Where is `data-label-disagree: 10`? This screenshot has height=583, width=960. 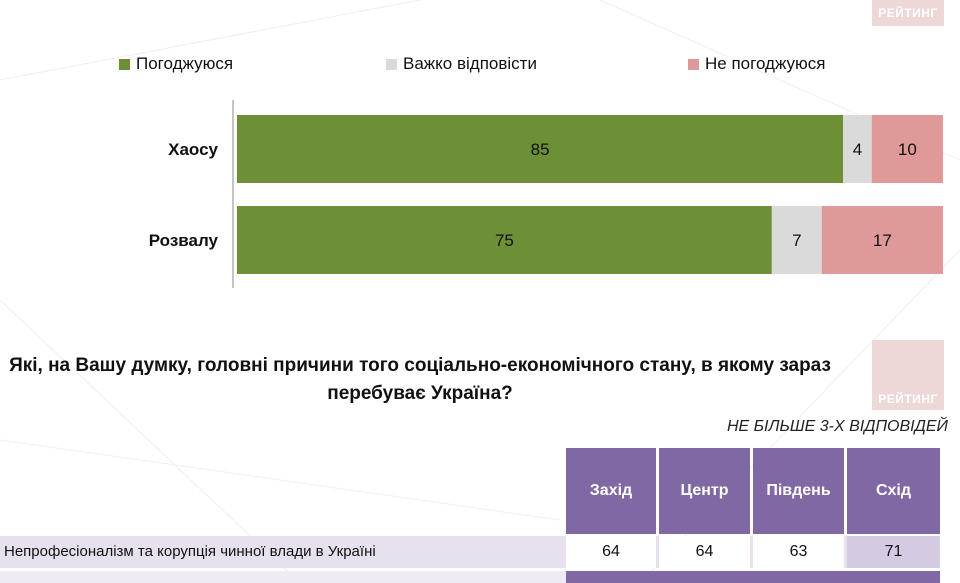 data-label-disagree: 10 is located at coordinates (907, 149).